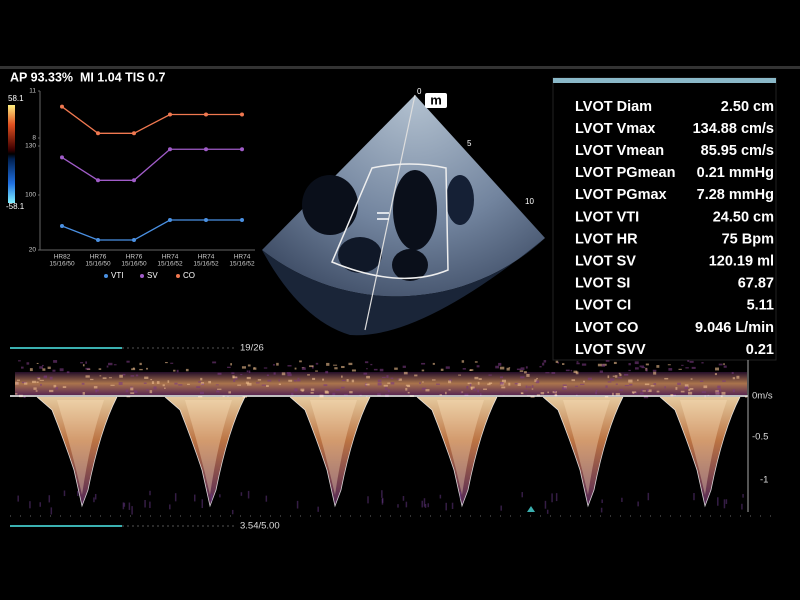 The width and height of the screenshot is (800, 600). I want to click on legend-label: SV, so click(152, 275).